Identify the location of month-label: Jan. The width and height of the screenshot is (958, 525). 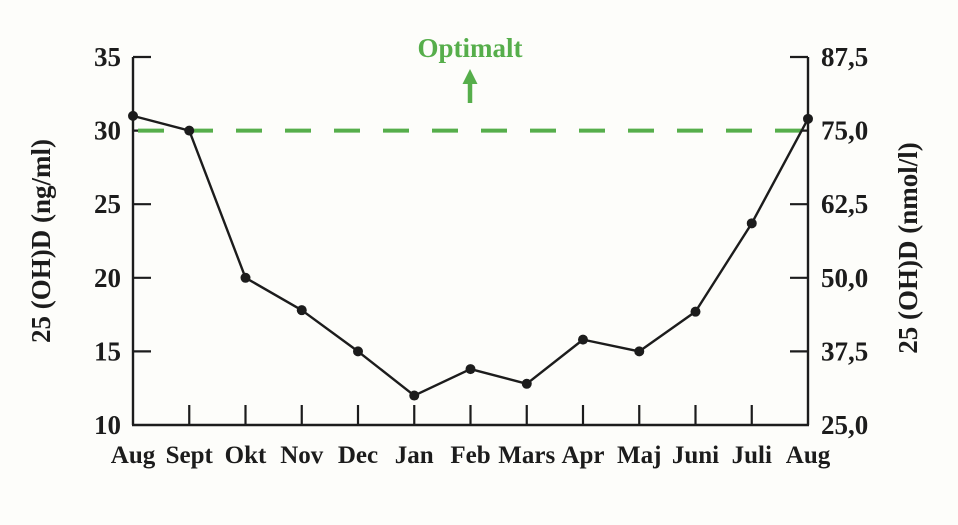
(414, 455).